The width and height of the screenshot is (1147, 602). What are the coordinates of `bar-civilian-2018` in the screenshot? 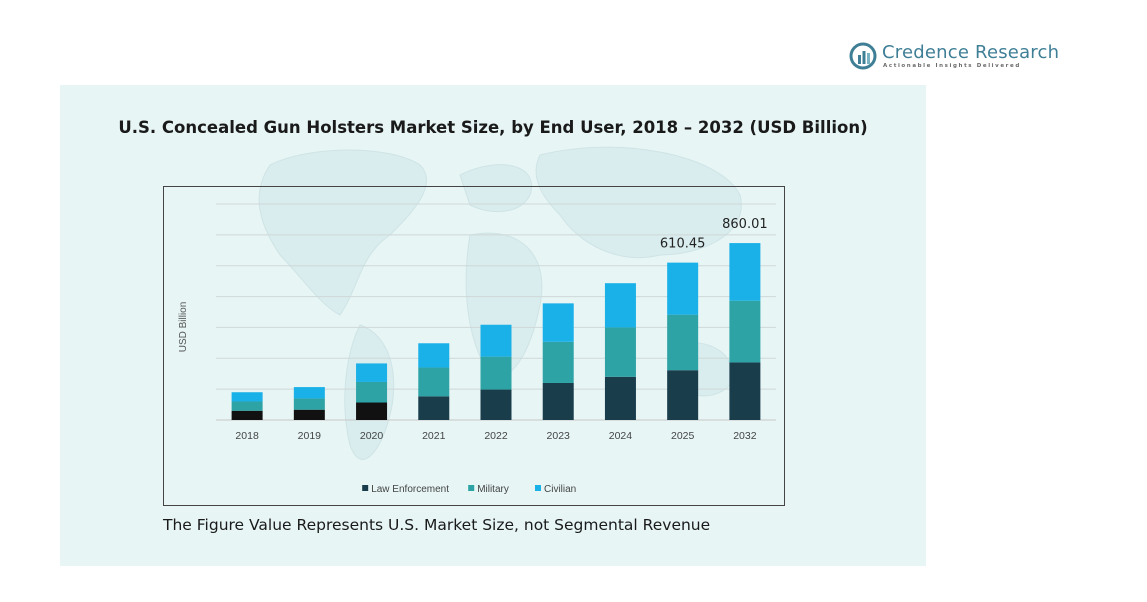 It's located at (247, 397).